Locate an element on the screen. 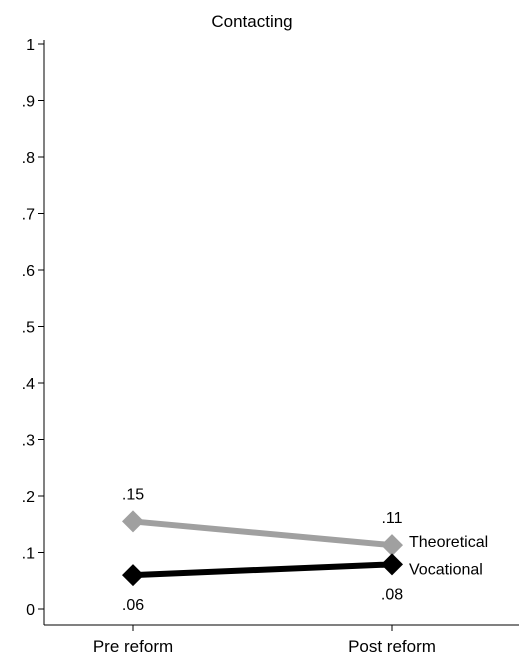  y-tick-label: .1 is located at coordinates (28, 554).